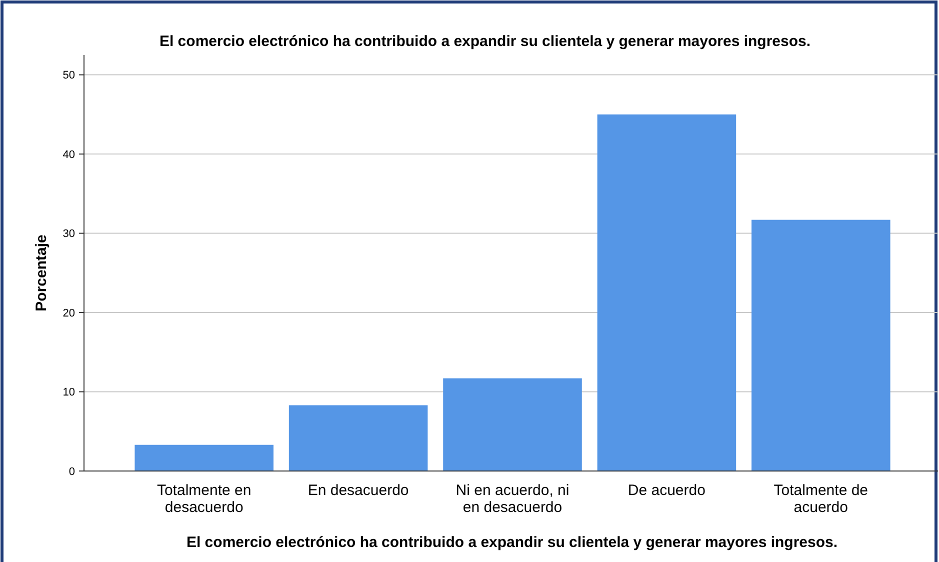  What do you see at coordinates (41, 273) in the screenshot?
I see `y-axis-title: Porcentaje` at bounding box center [41, 273].